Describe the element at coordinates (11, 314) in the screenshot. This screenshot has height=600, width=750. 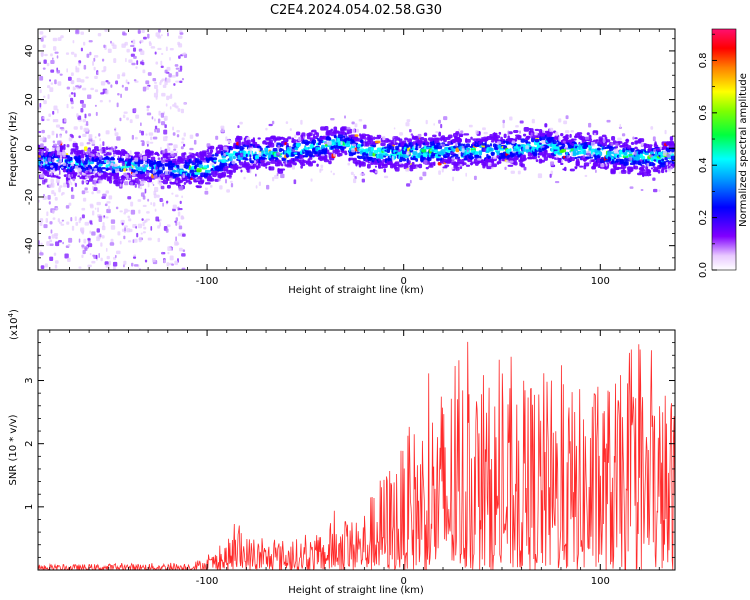
I see `snr-scale-exp: 4` at that location.